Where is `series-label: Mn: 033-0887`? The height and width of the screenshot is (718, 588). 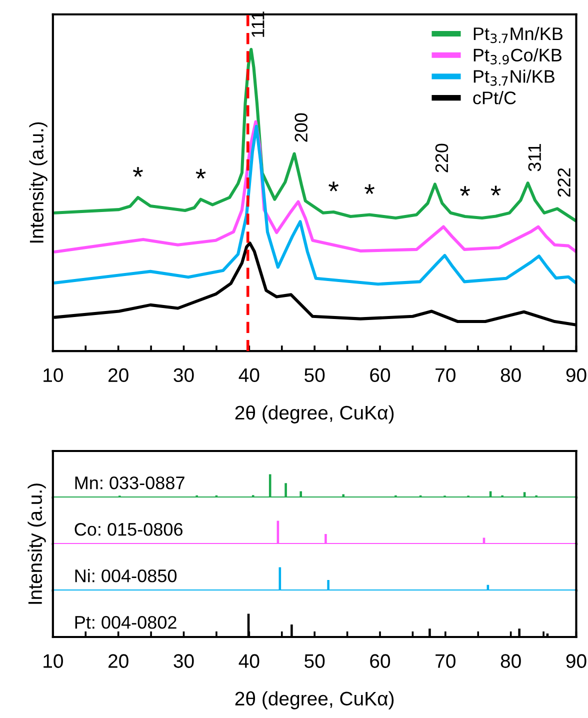 series-label: Mn: 033-0887 is located at coordinates (129, 483).